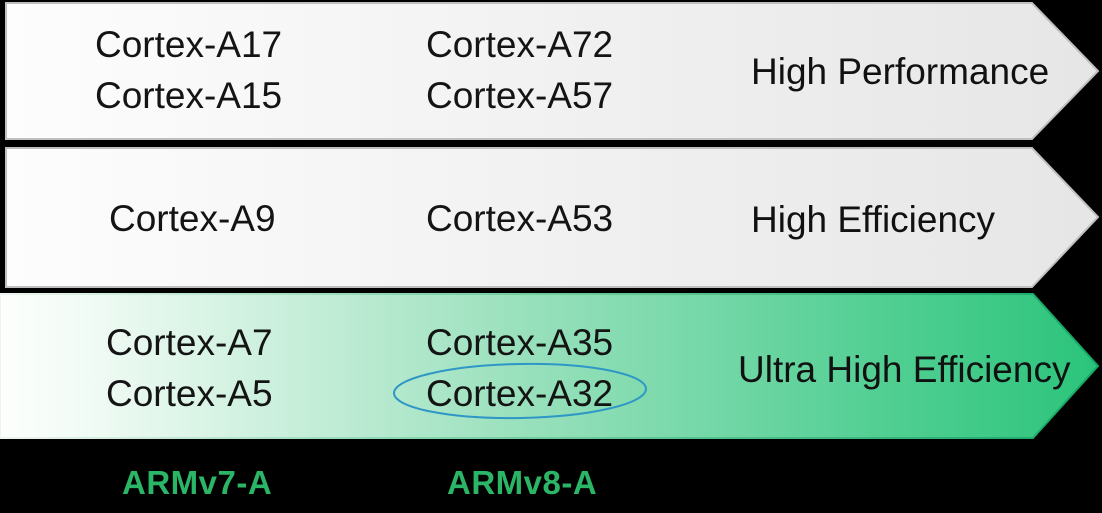 The height and width of the screenshot is (513, 1102). I want to click on chip-label-cortex-a15: Cortex-A15, so click(189, 95).